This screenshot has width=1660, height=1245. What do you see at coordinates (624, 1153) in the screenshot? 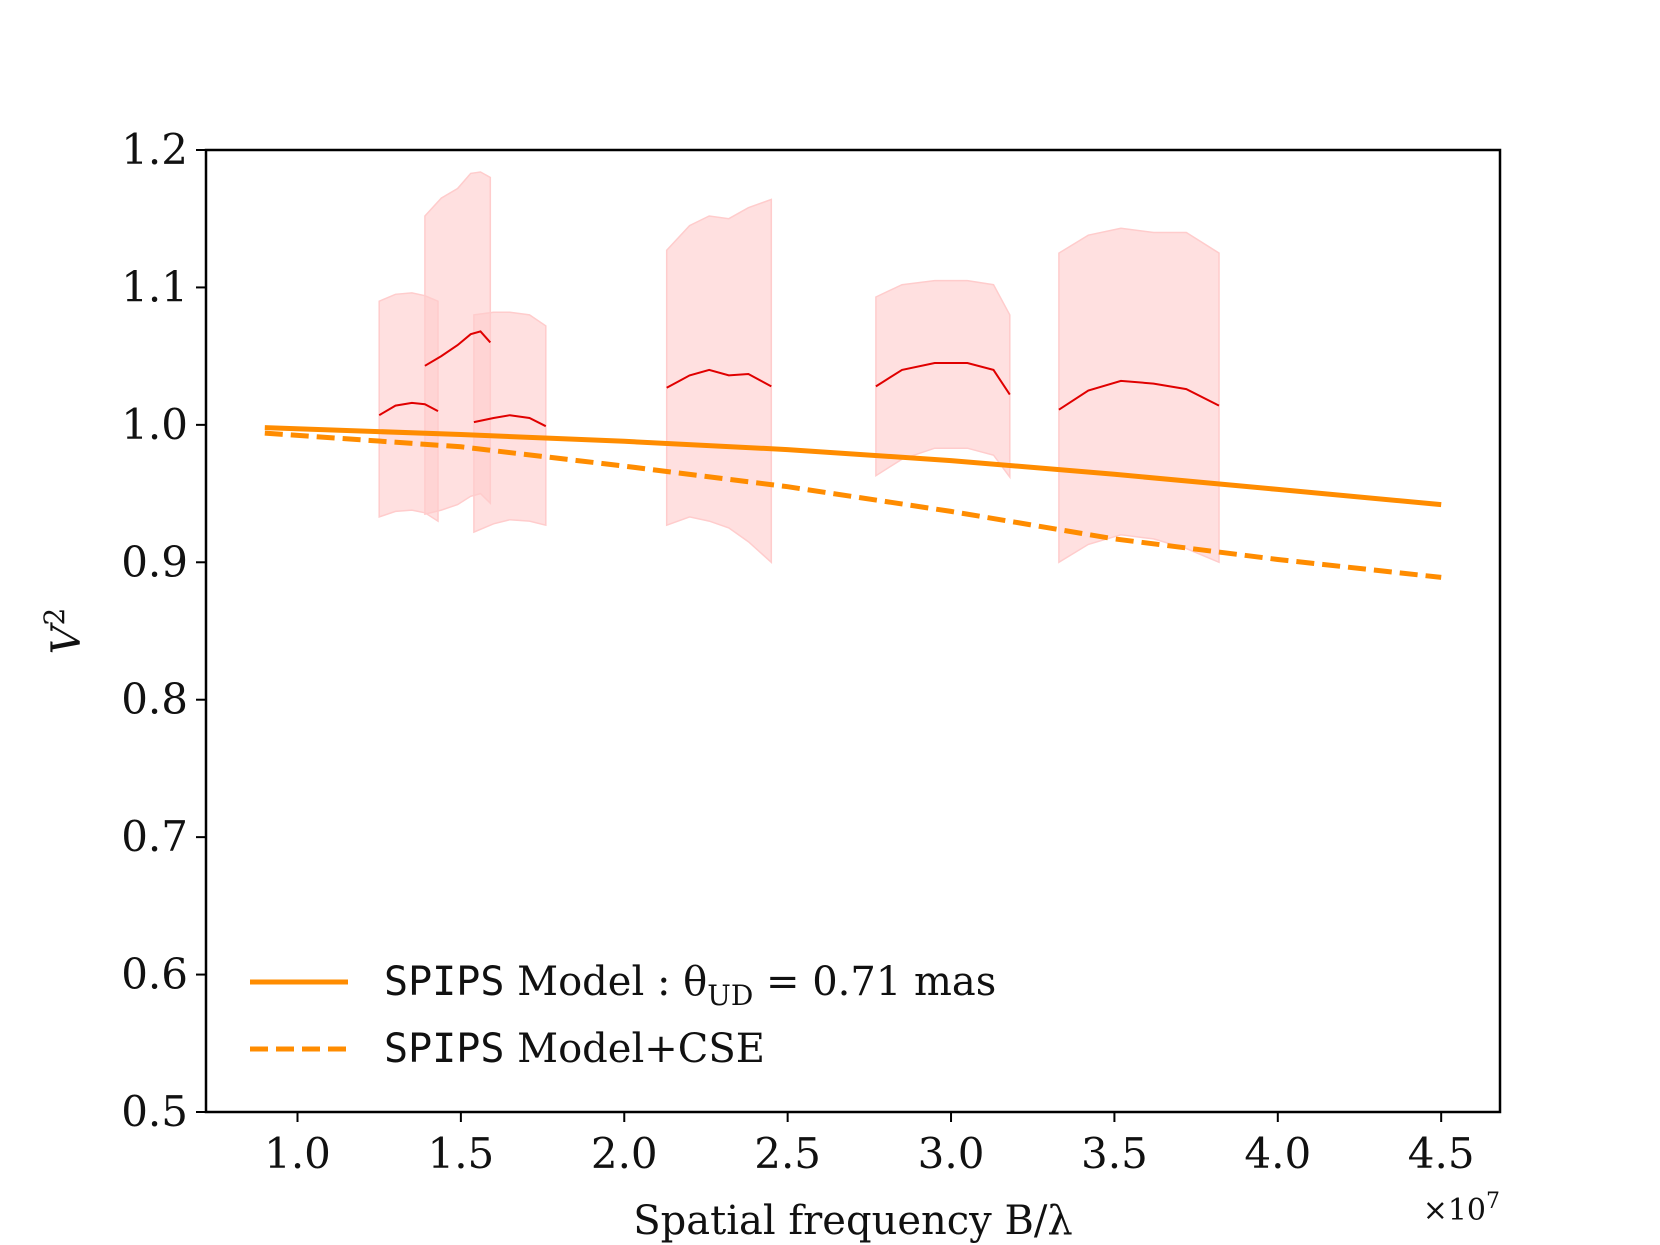
I see `x-tick-label: 2.0` at bounding box center [624, 1153].